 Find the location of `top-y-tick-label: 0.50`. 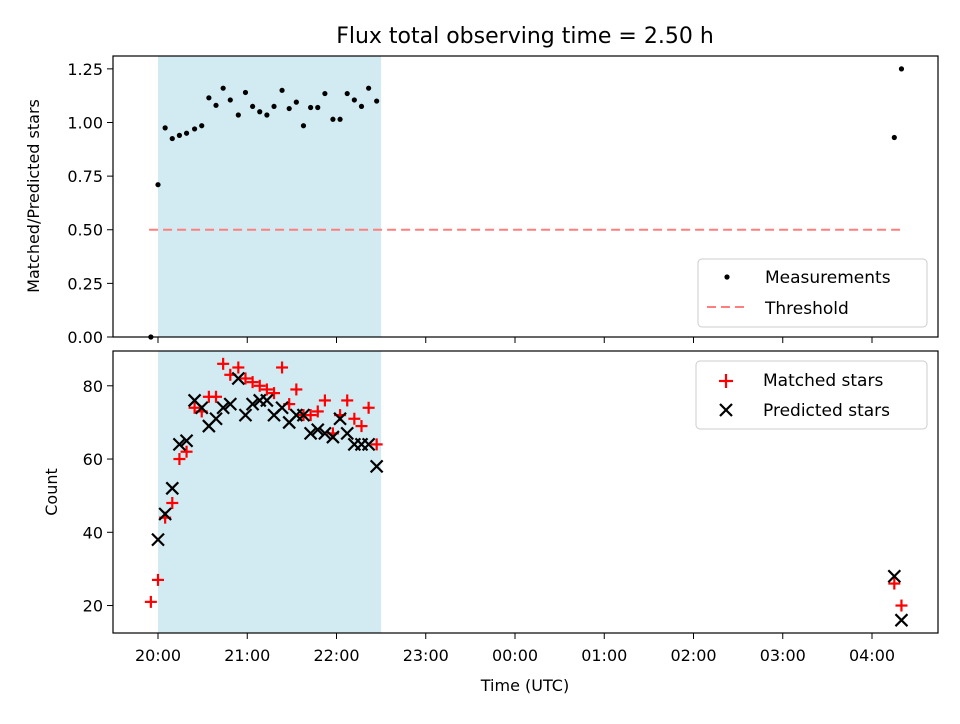

top-y-tick-label: 0.50 is located at coordinates (85, 230).